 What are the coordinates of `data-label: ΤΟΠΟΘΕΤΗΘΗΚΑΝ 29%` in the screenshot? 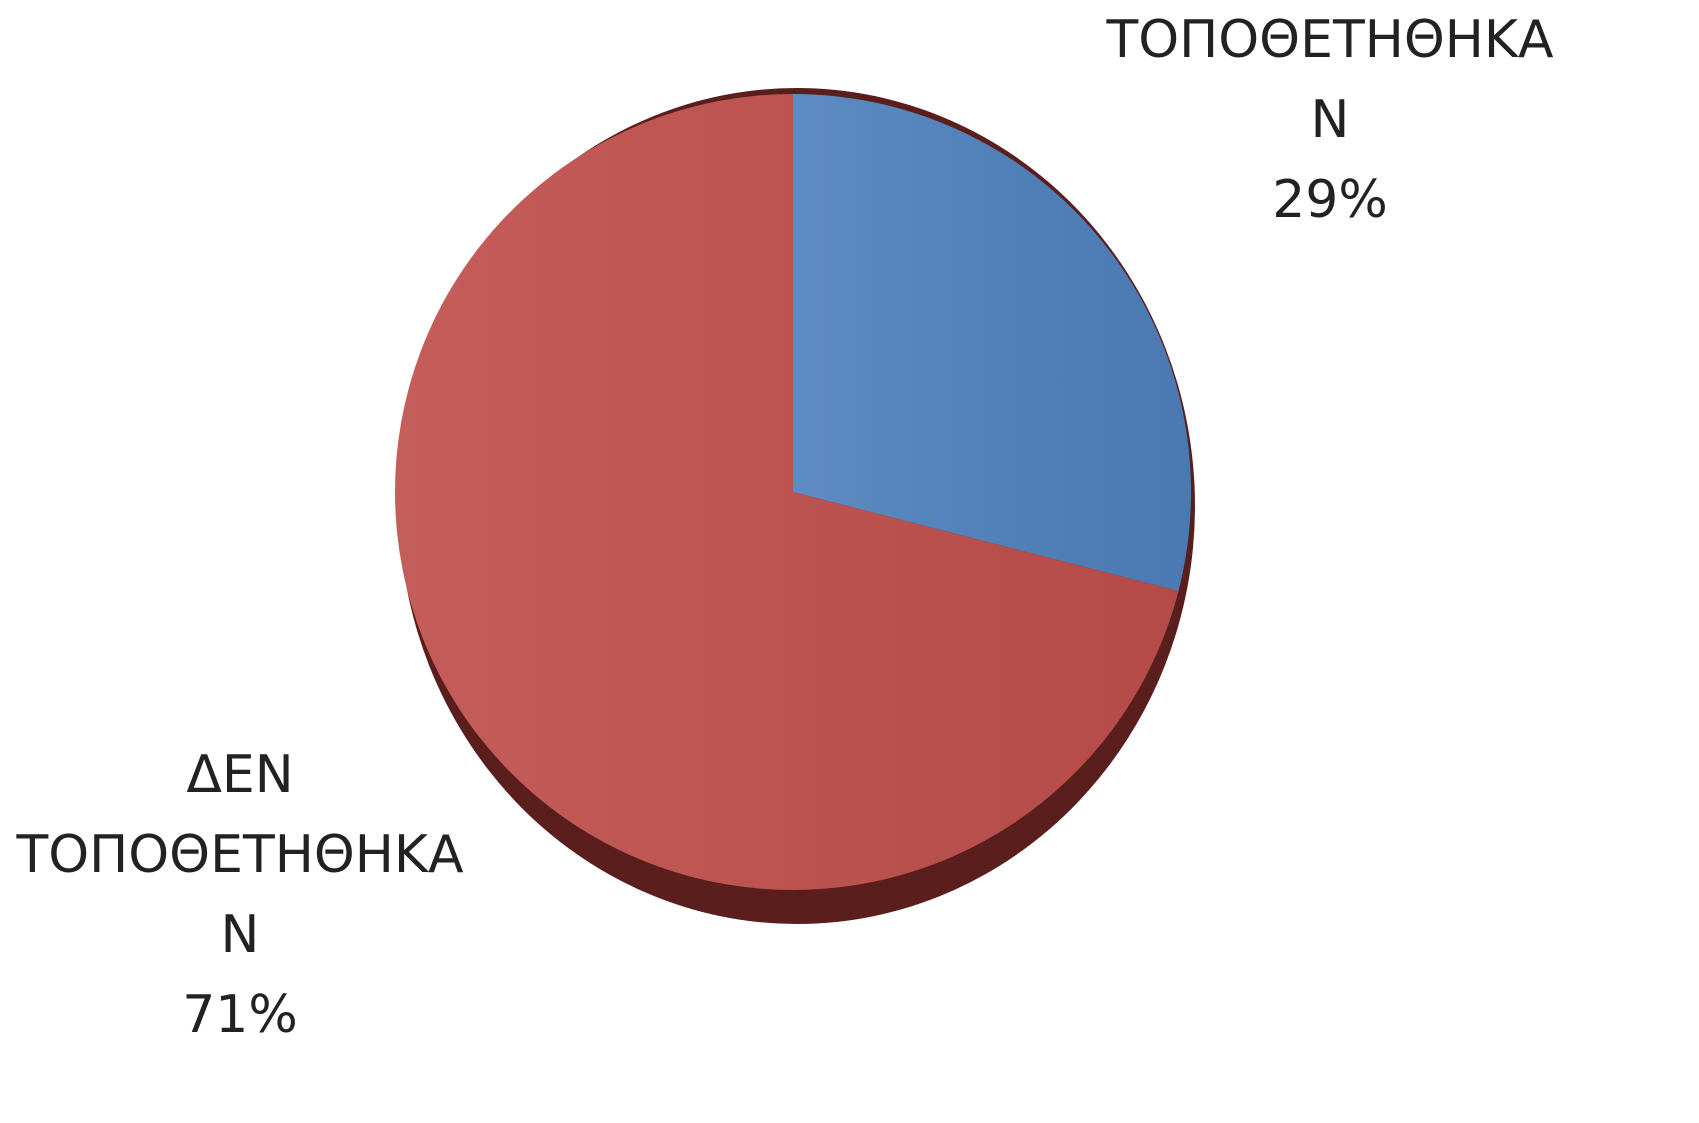 It's located at (1330, 120).